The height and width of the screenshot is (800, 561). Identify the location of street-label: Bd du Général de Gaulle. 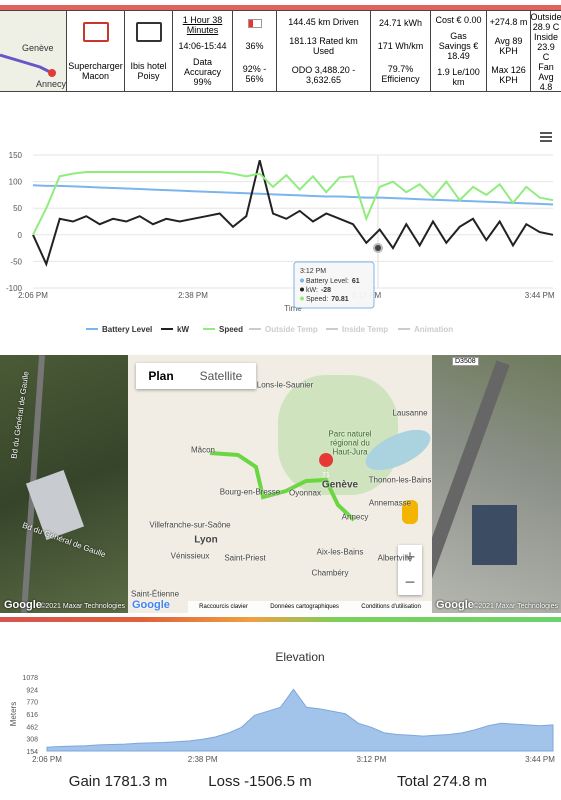
(20, 415).